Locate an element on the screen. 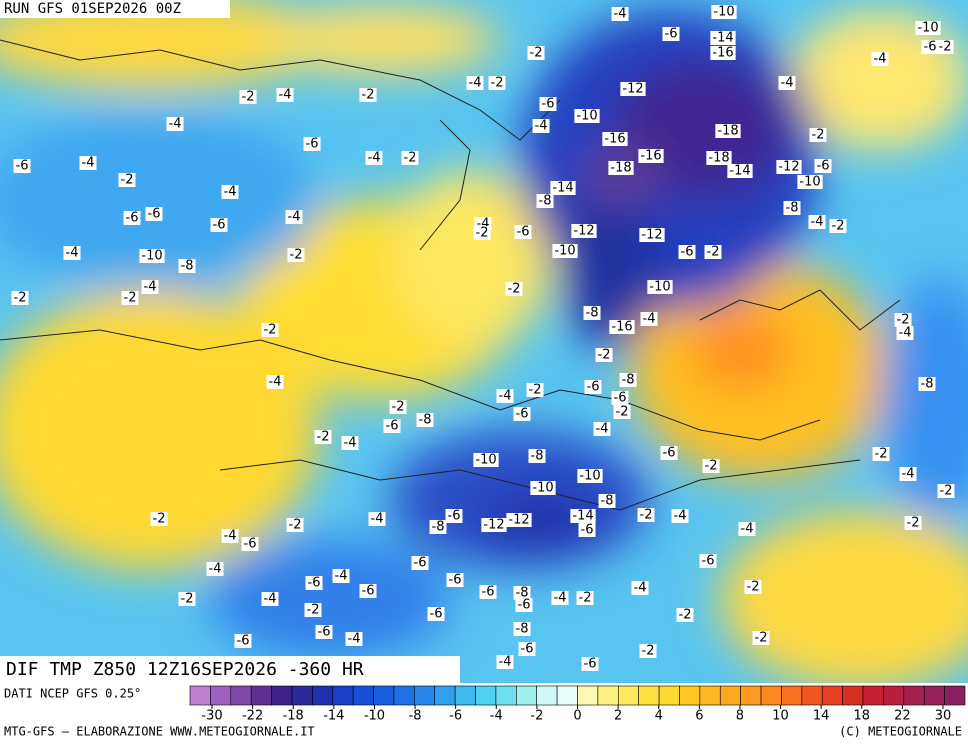 The width and height of the screenshot is (968, 745). field-box is located at coordinates (230, 669).